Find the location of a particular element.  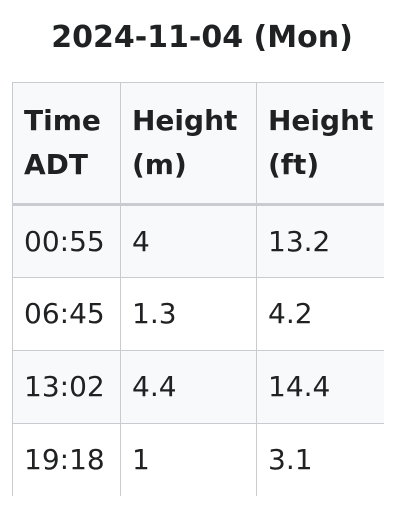

table-row: 00:55 4 13.2 is located at coordinates (198, 241).